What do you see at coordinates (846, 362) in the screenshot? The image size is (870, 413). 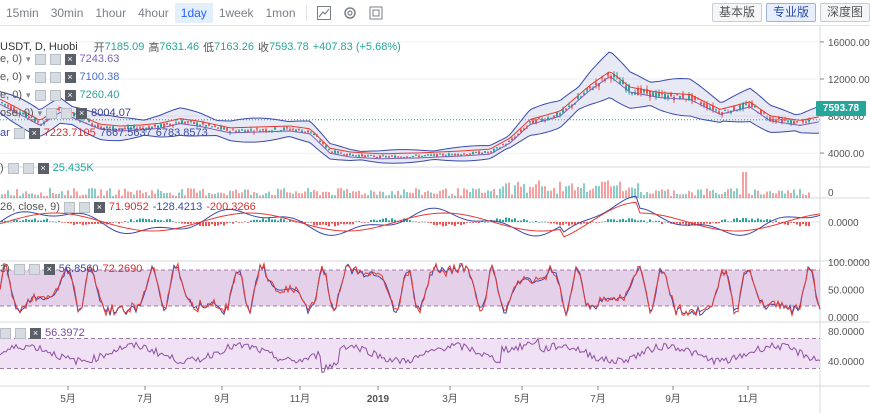 I see `rsi-axis-label: 40.0000` at bounding box center [846, 362].